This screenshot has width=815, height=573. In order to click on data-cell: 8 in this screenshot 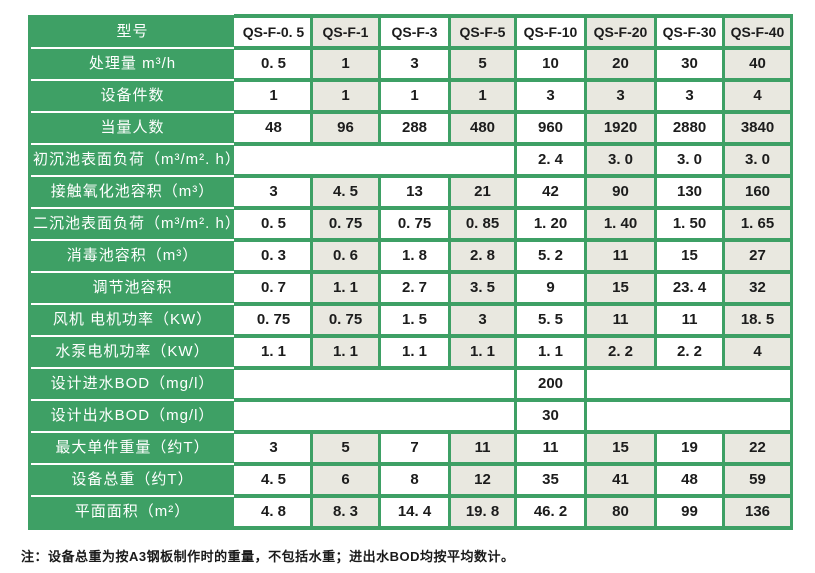, I will do `click(414, 480)`.